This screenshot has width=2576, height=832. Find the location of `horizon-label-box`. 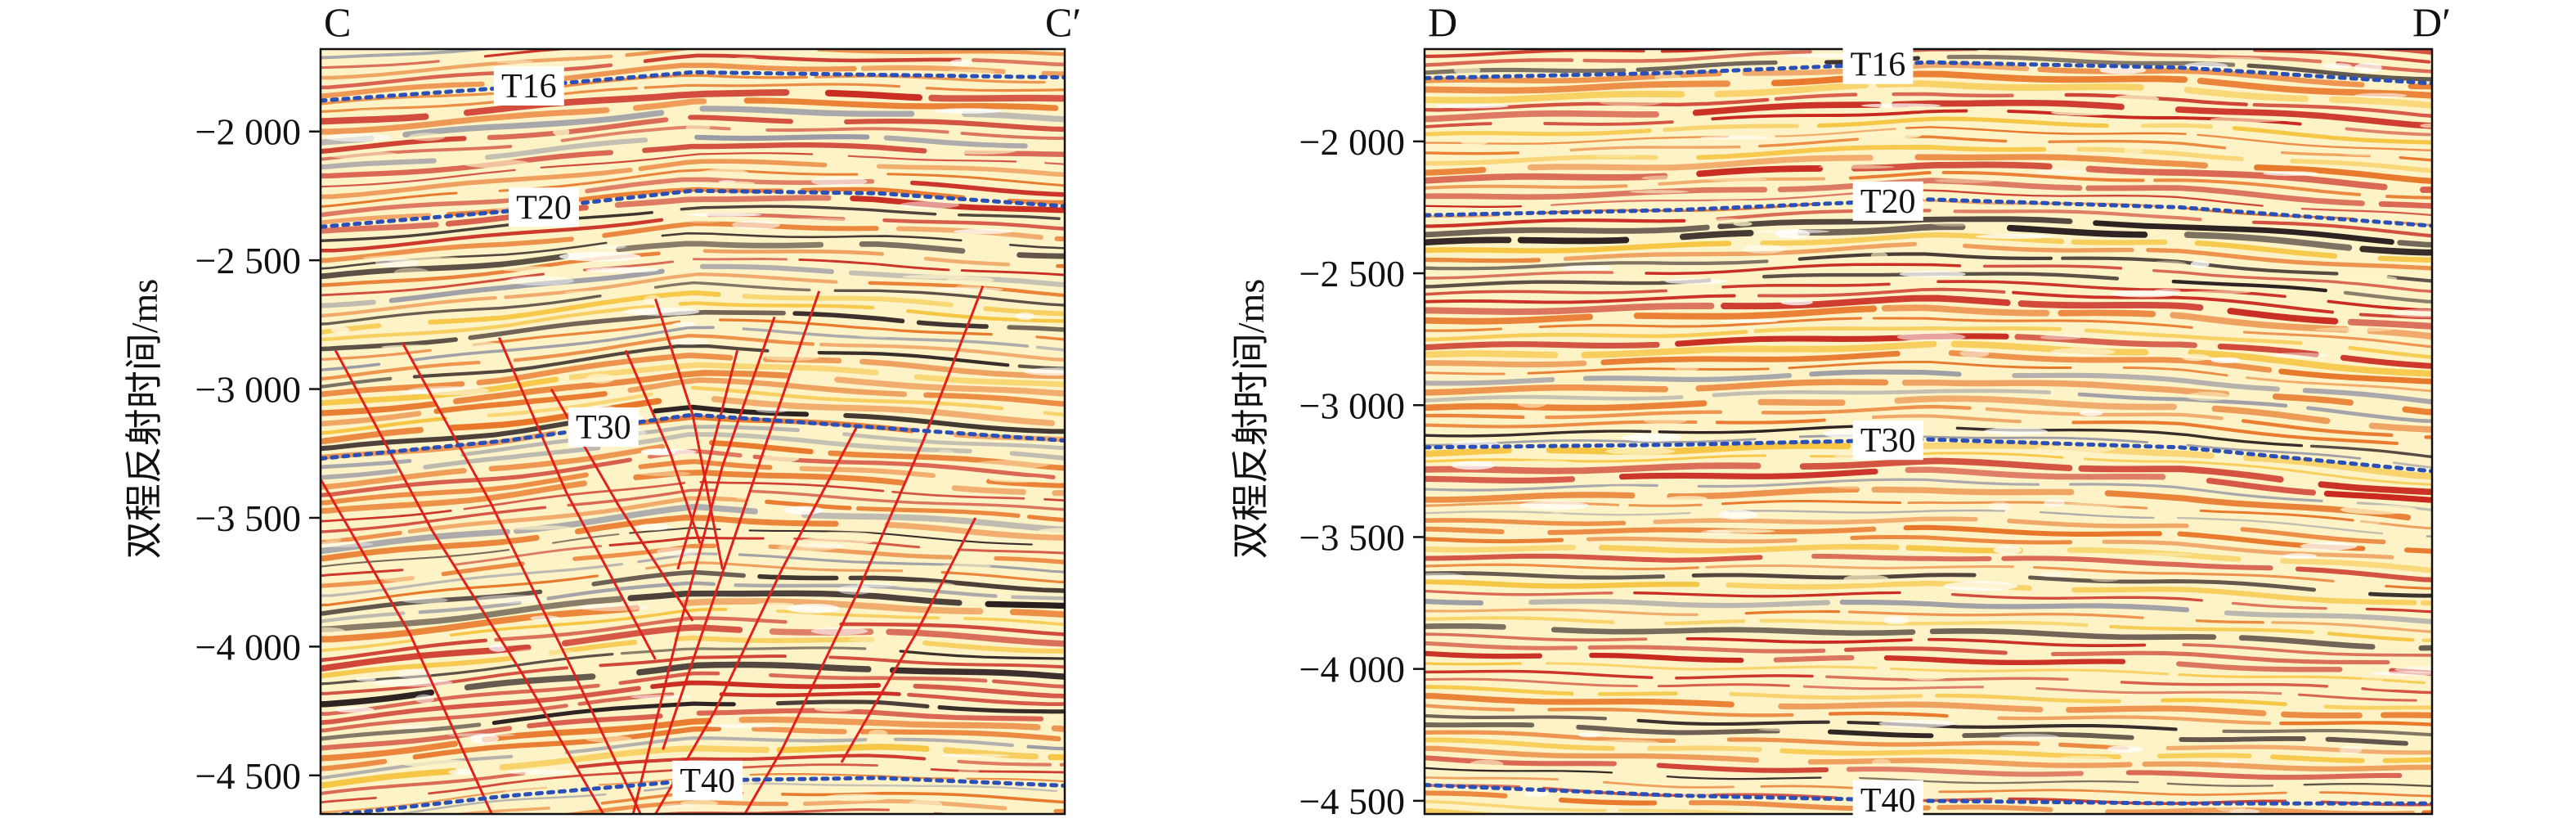

horizon-label-box is located at coordinates (1878, 64).